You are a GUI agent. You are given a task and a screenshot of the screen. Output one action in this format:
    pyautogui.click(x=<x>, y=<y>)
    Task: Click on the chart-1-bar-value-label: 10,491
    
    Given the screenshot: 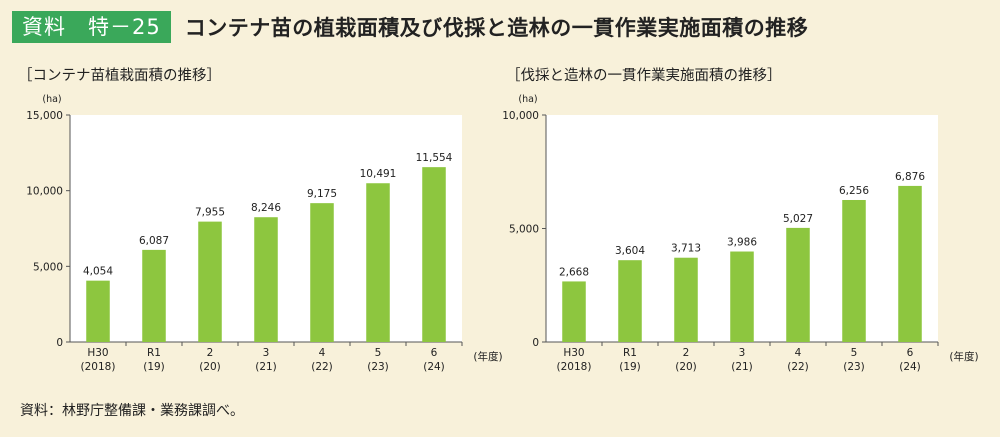 What is the action you would take?
    pyautogui.click(x=378, y=174)
    